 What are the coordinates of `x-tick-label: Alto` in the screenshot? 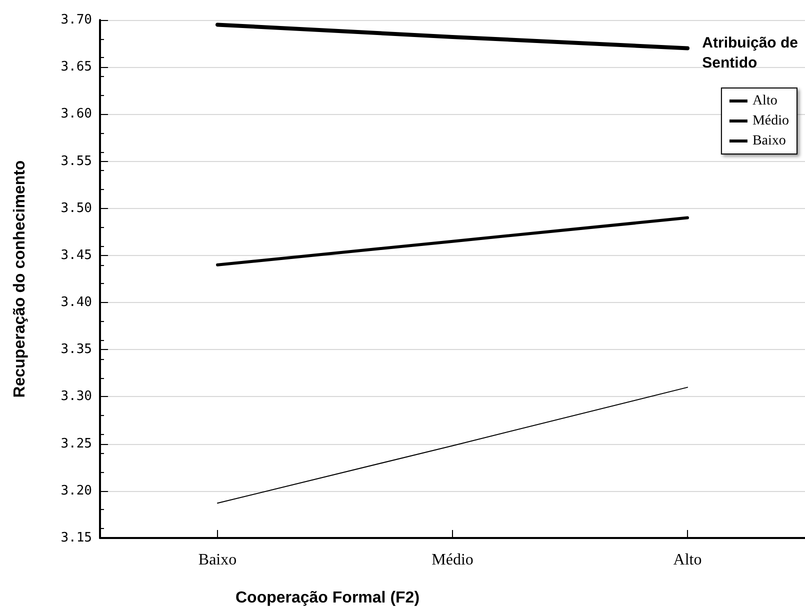 It's located at (687, 560).